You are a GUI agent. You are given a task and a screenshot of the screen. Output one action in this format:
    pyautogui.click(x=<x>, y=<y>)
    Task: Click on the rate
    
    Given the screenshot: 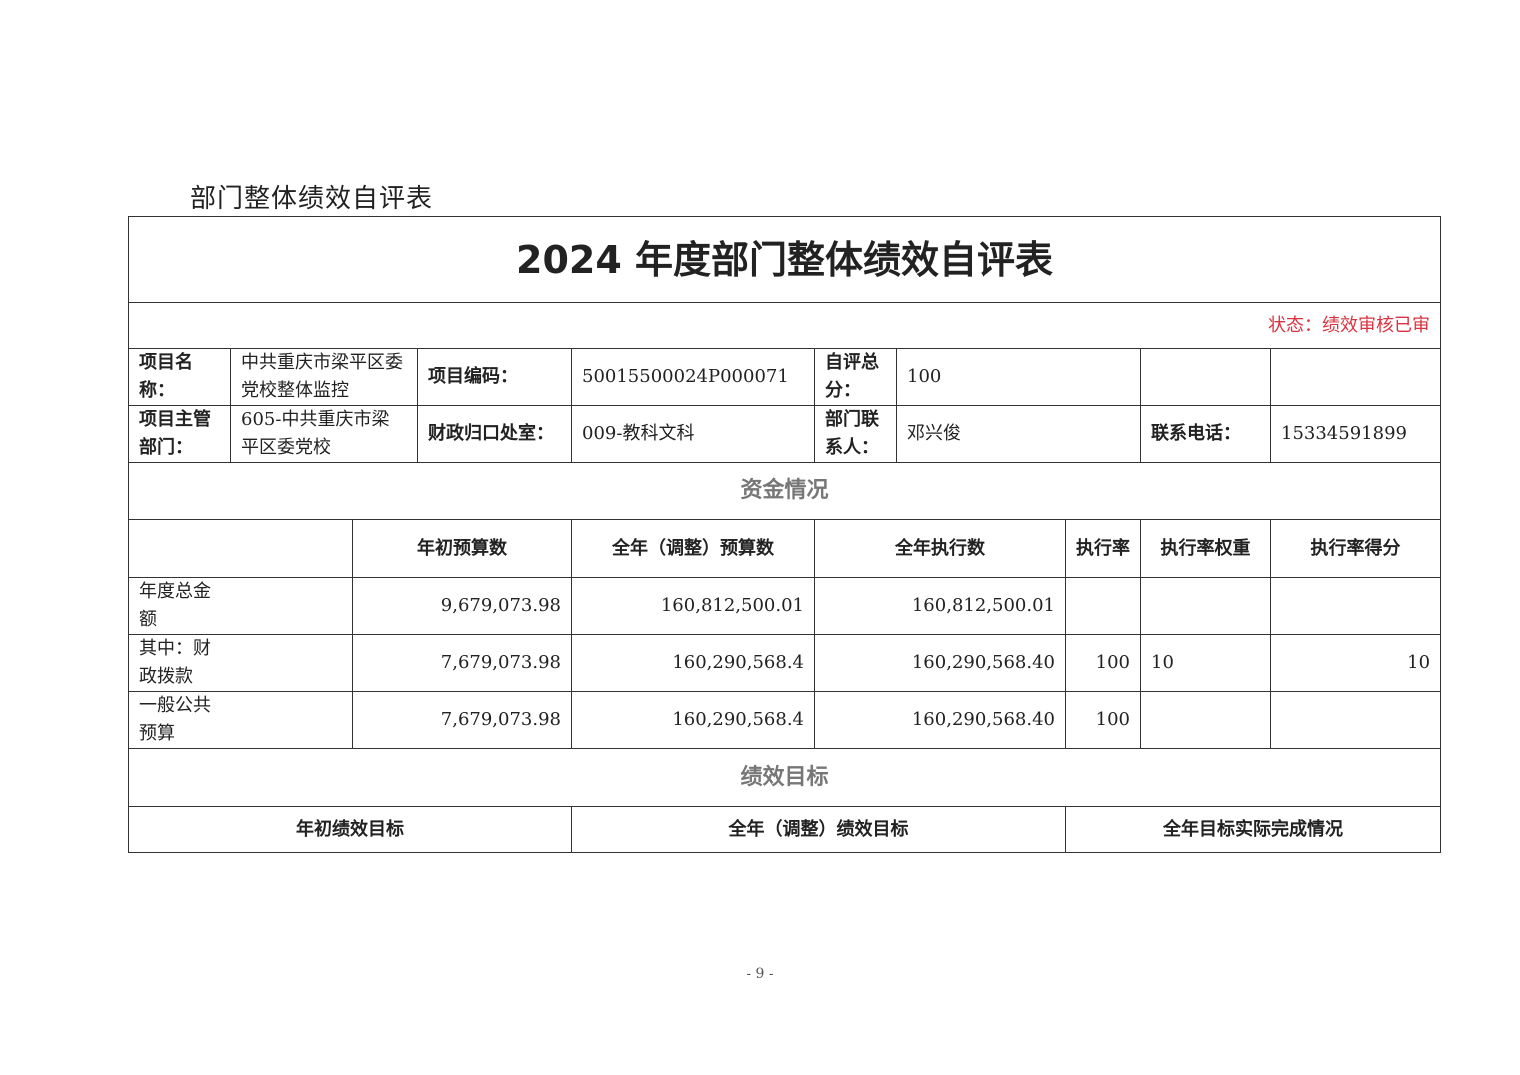 What is the action you would take?
    pyautogui.click(x=1103, y=606)
    